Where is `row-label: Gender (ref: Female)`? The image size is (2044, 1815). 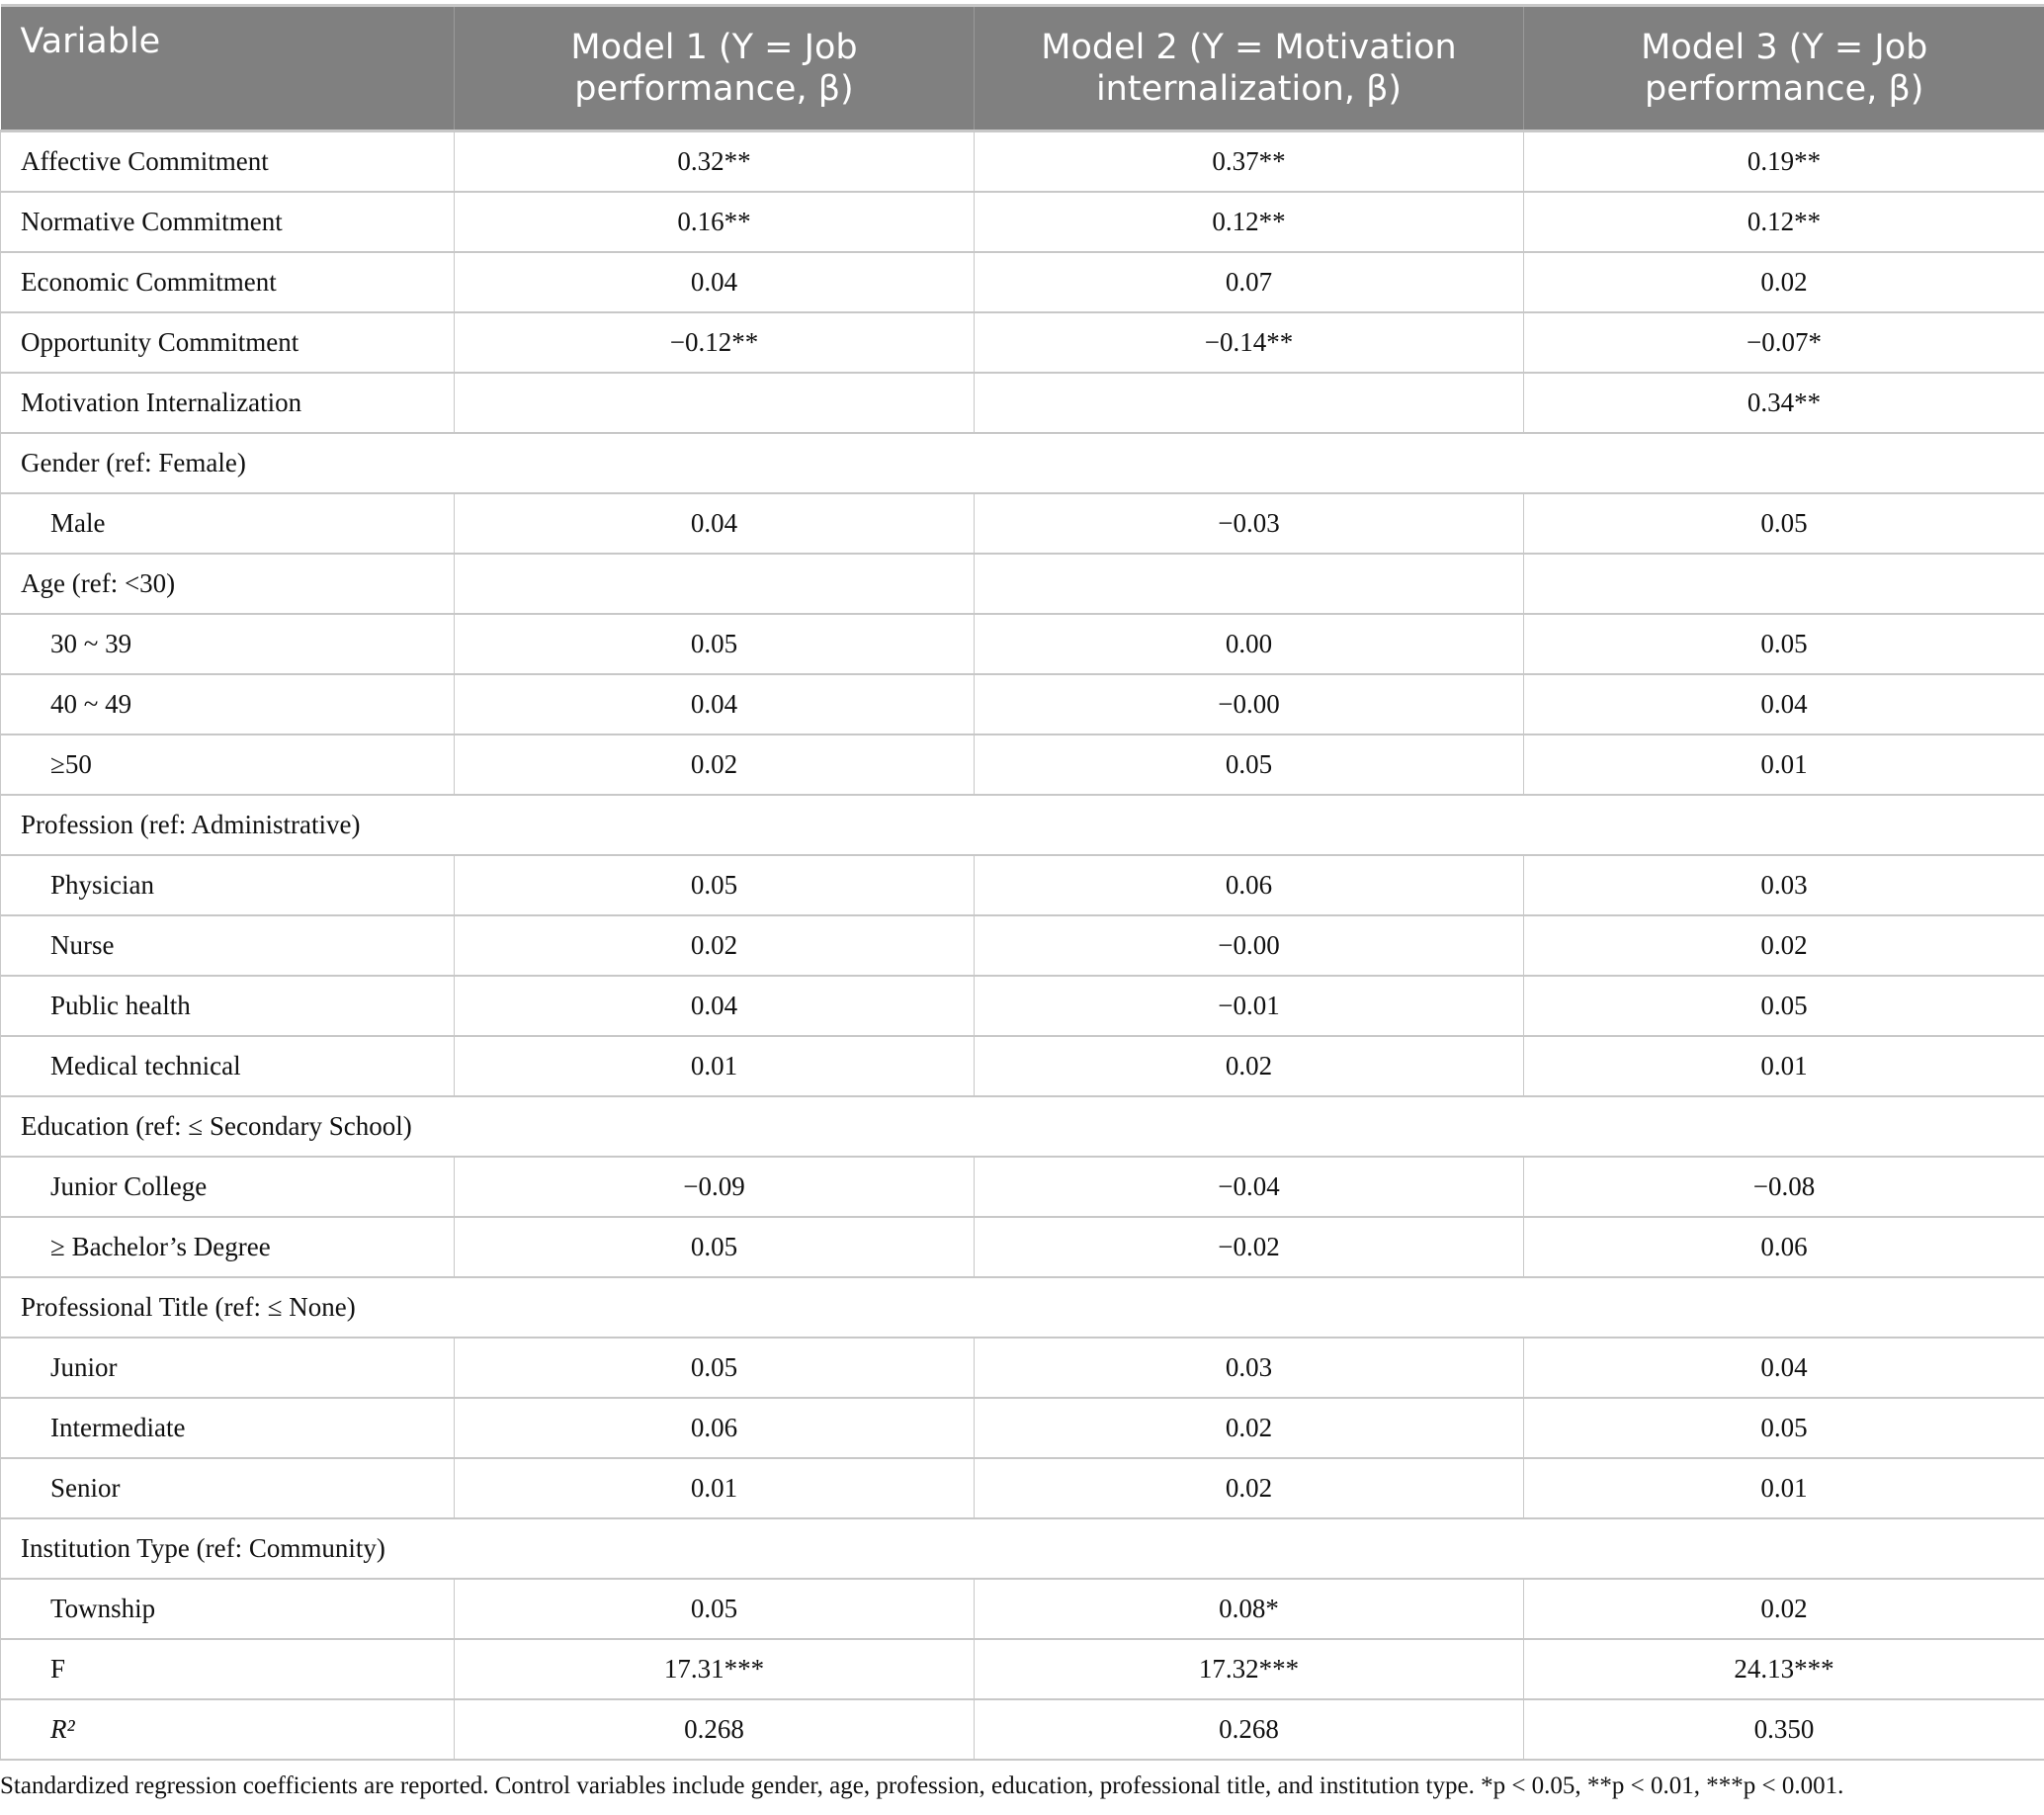
row-label: Gender (ref: Female) is located at coordinates (1022, 464).